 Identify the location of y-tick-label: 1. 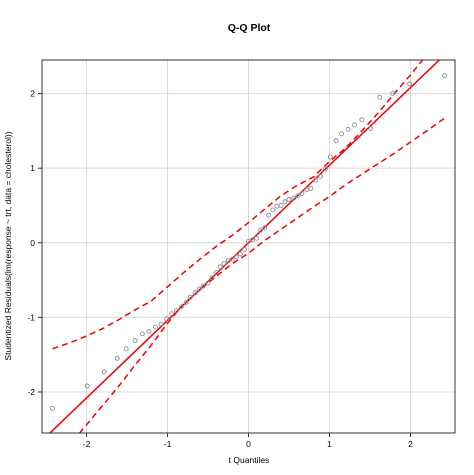
(32, 168).